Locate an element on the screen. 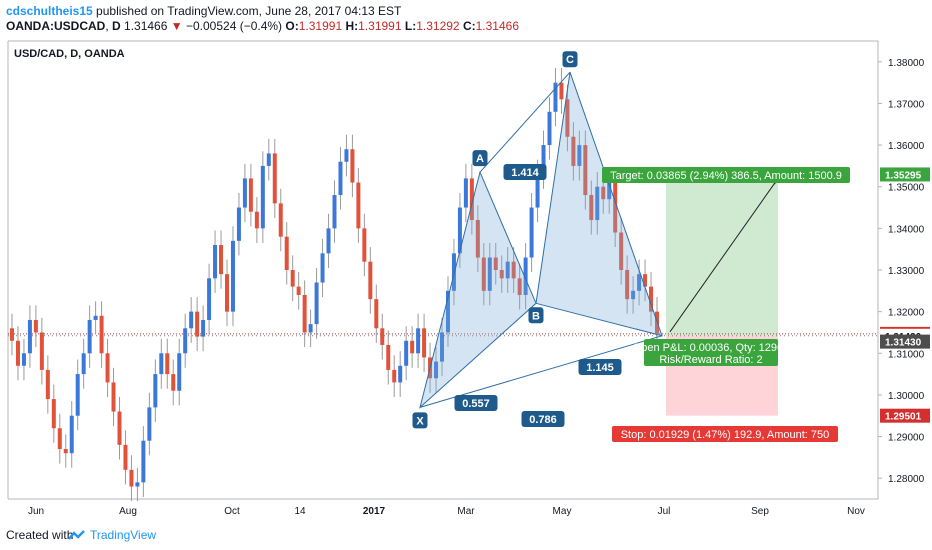 The image size is (932, 550). open-pl-label-text-1: Risk/Reward Ratio: 2 is located at coordinates (710, 360).